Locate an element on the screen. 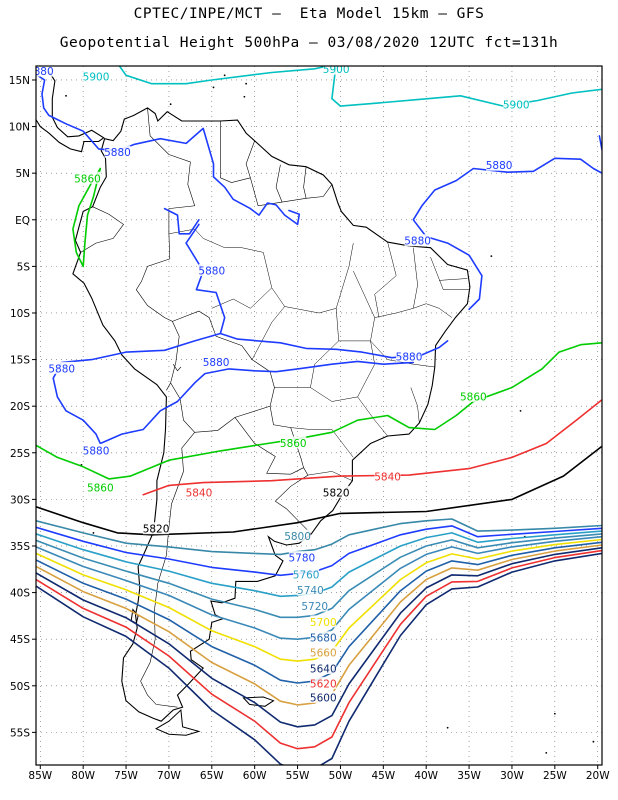 The height and width of the screenshot is (800, 618). lat-tick-label: 10N is located at coordinates (19, 128).